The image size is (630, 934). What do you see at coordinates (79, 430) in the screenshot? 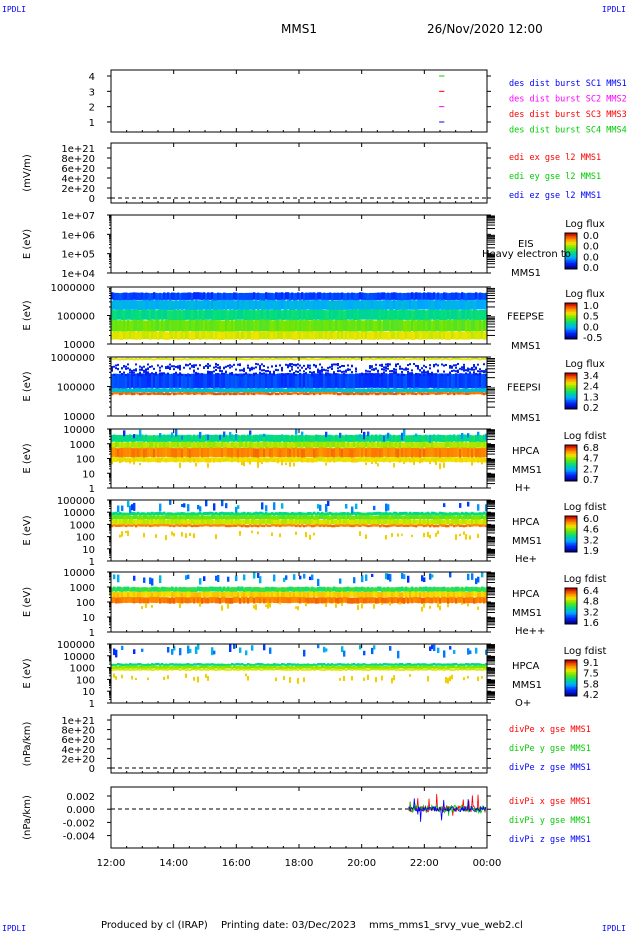
I see `y-tick-label-hpca-h: 10000` at bounding box center [79, 430].